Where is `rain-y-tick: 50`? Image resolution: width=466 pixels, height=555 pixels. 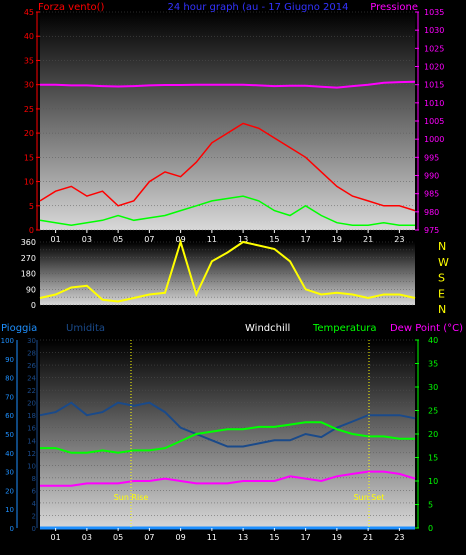
rain-y-tick: 50 is located at coordinates (9, 435).